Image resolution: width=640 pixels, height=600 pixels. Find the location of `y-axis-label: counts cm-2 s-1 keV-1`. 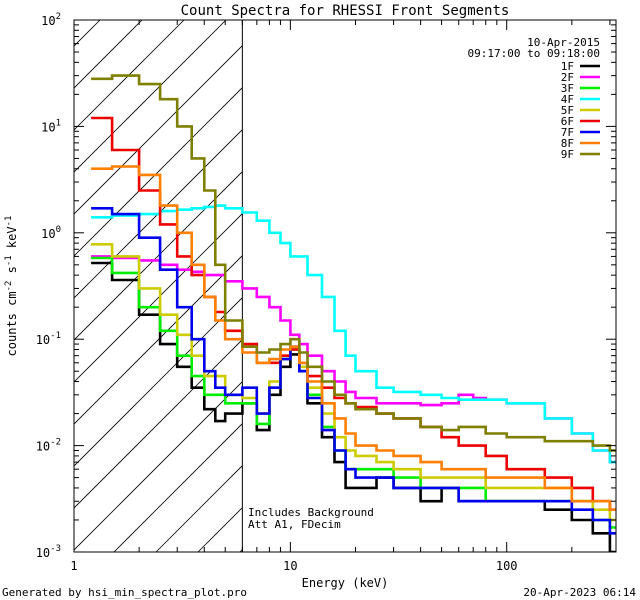

y-axis-label: counts cm-2 s-1 keV-1 is located at coordinates (11, 286).